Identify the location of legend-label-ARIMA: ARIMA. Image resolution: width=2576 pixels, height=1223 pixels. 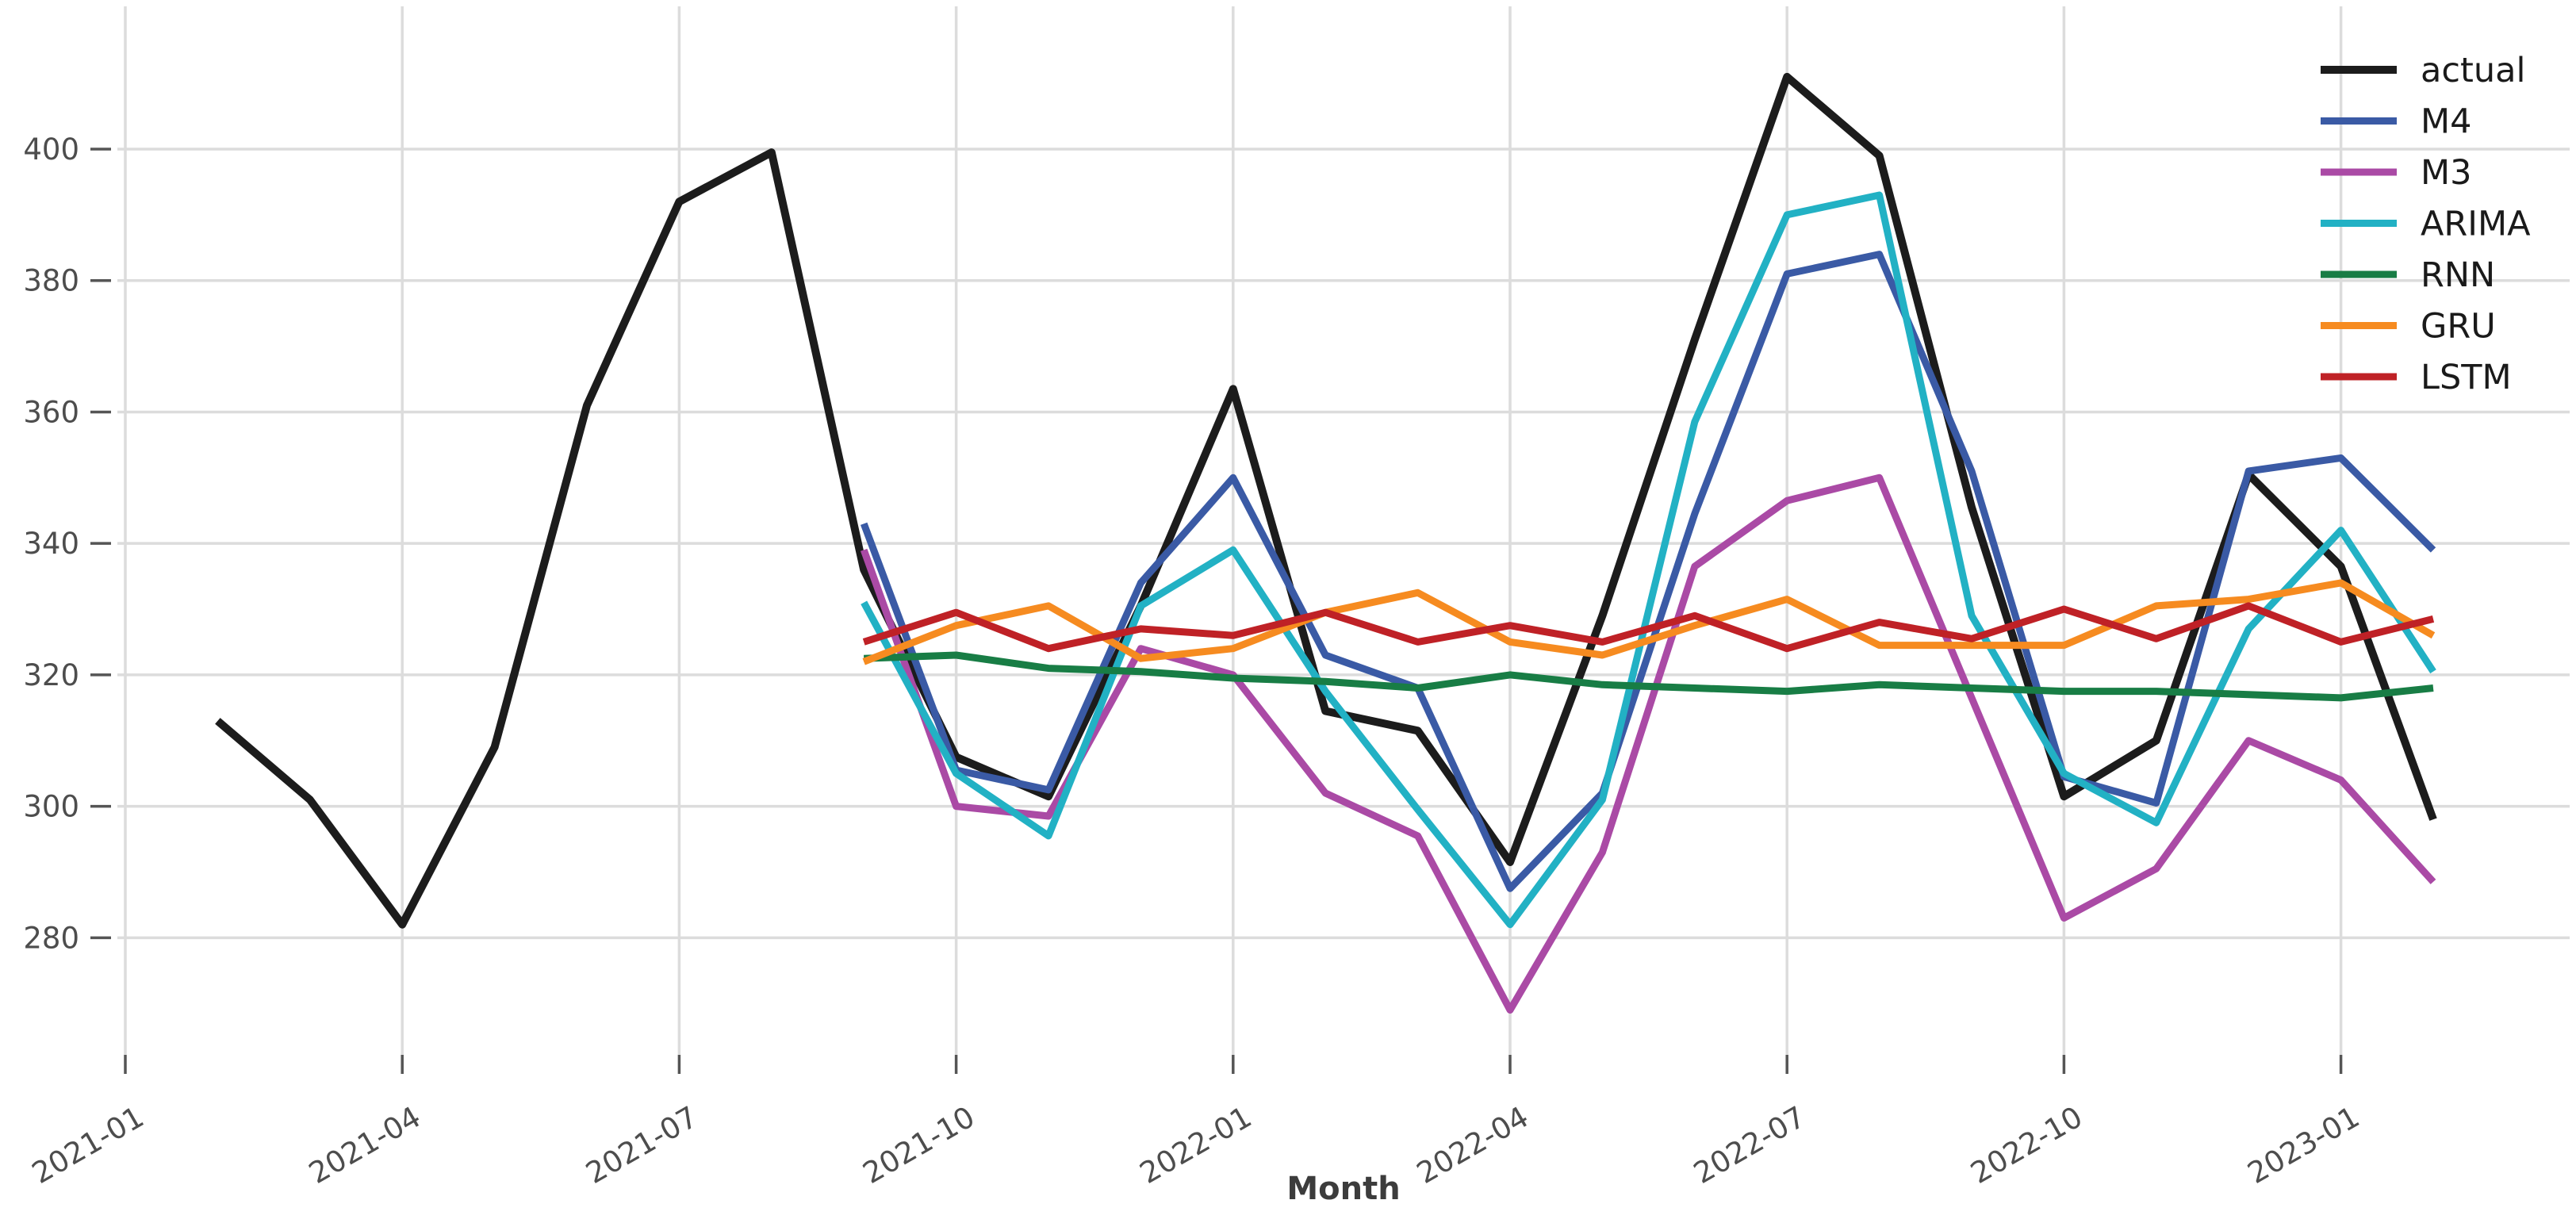
(2476, 224).